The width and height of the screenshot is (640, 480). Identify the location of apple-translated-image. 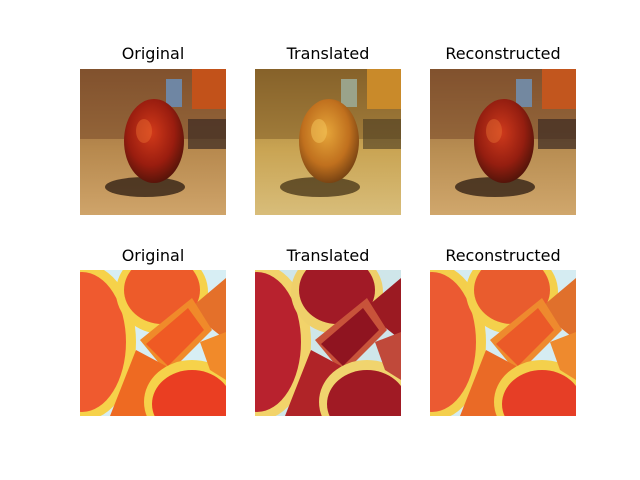
(328, 142).